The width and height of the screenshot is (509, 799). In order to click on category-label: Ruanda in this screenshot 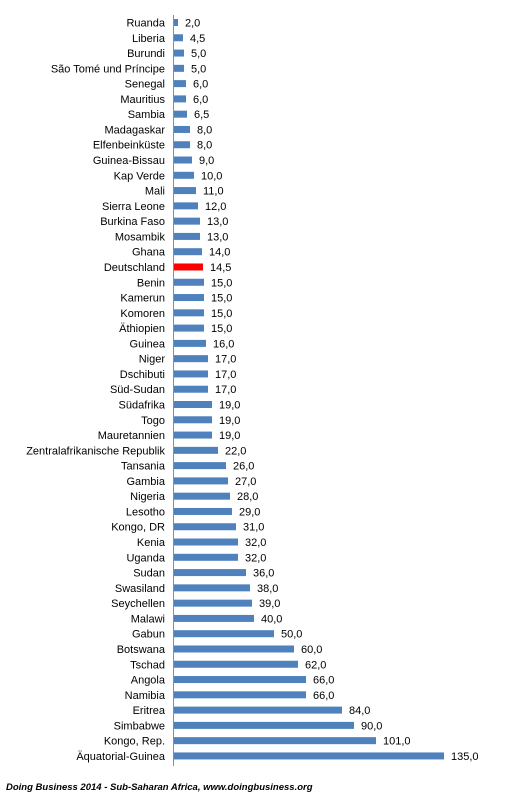, I will do `click(145, 24)`.